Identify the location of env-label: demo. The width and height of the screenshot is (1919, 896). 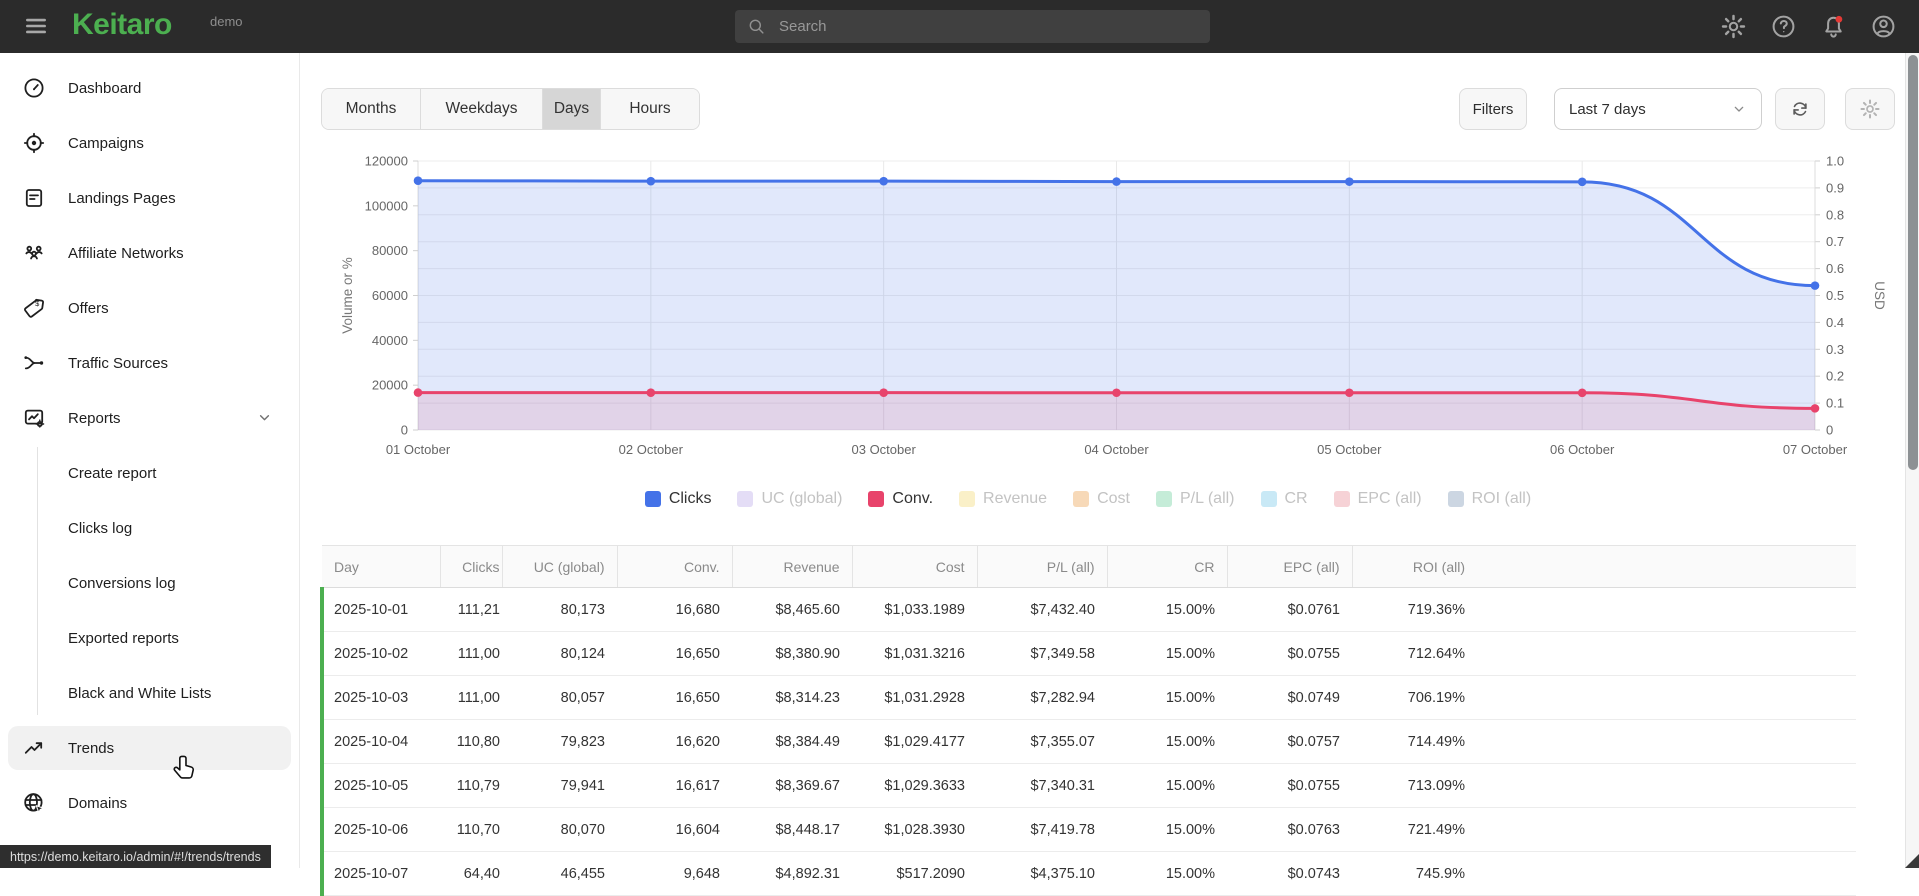
(226, 21).